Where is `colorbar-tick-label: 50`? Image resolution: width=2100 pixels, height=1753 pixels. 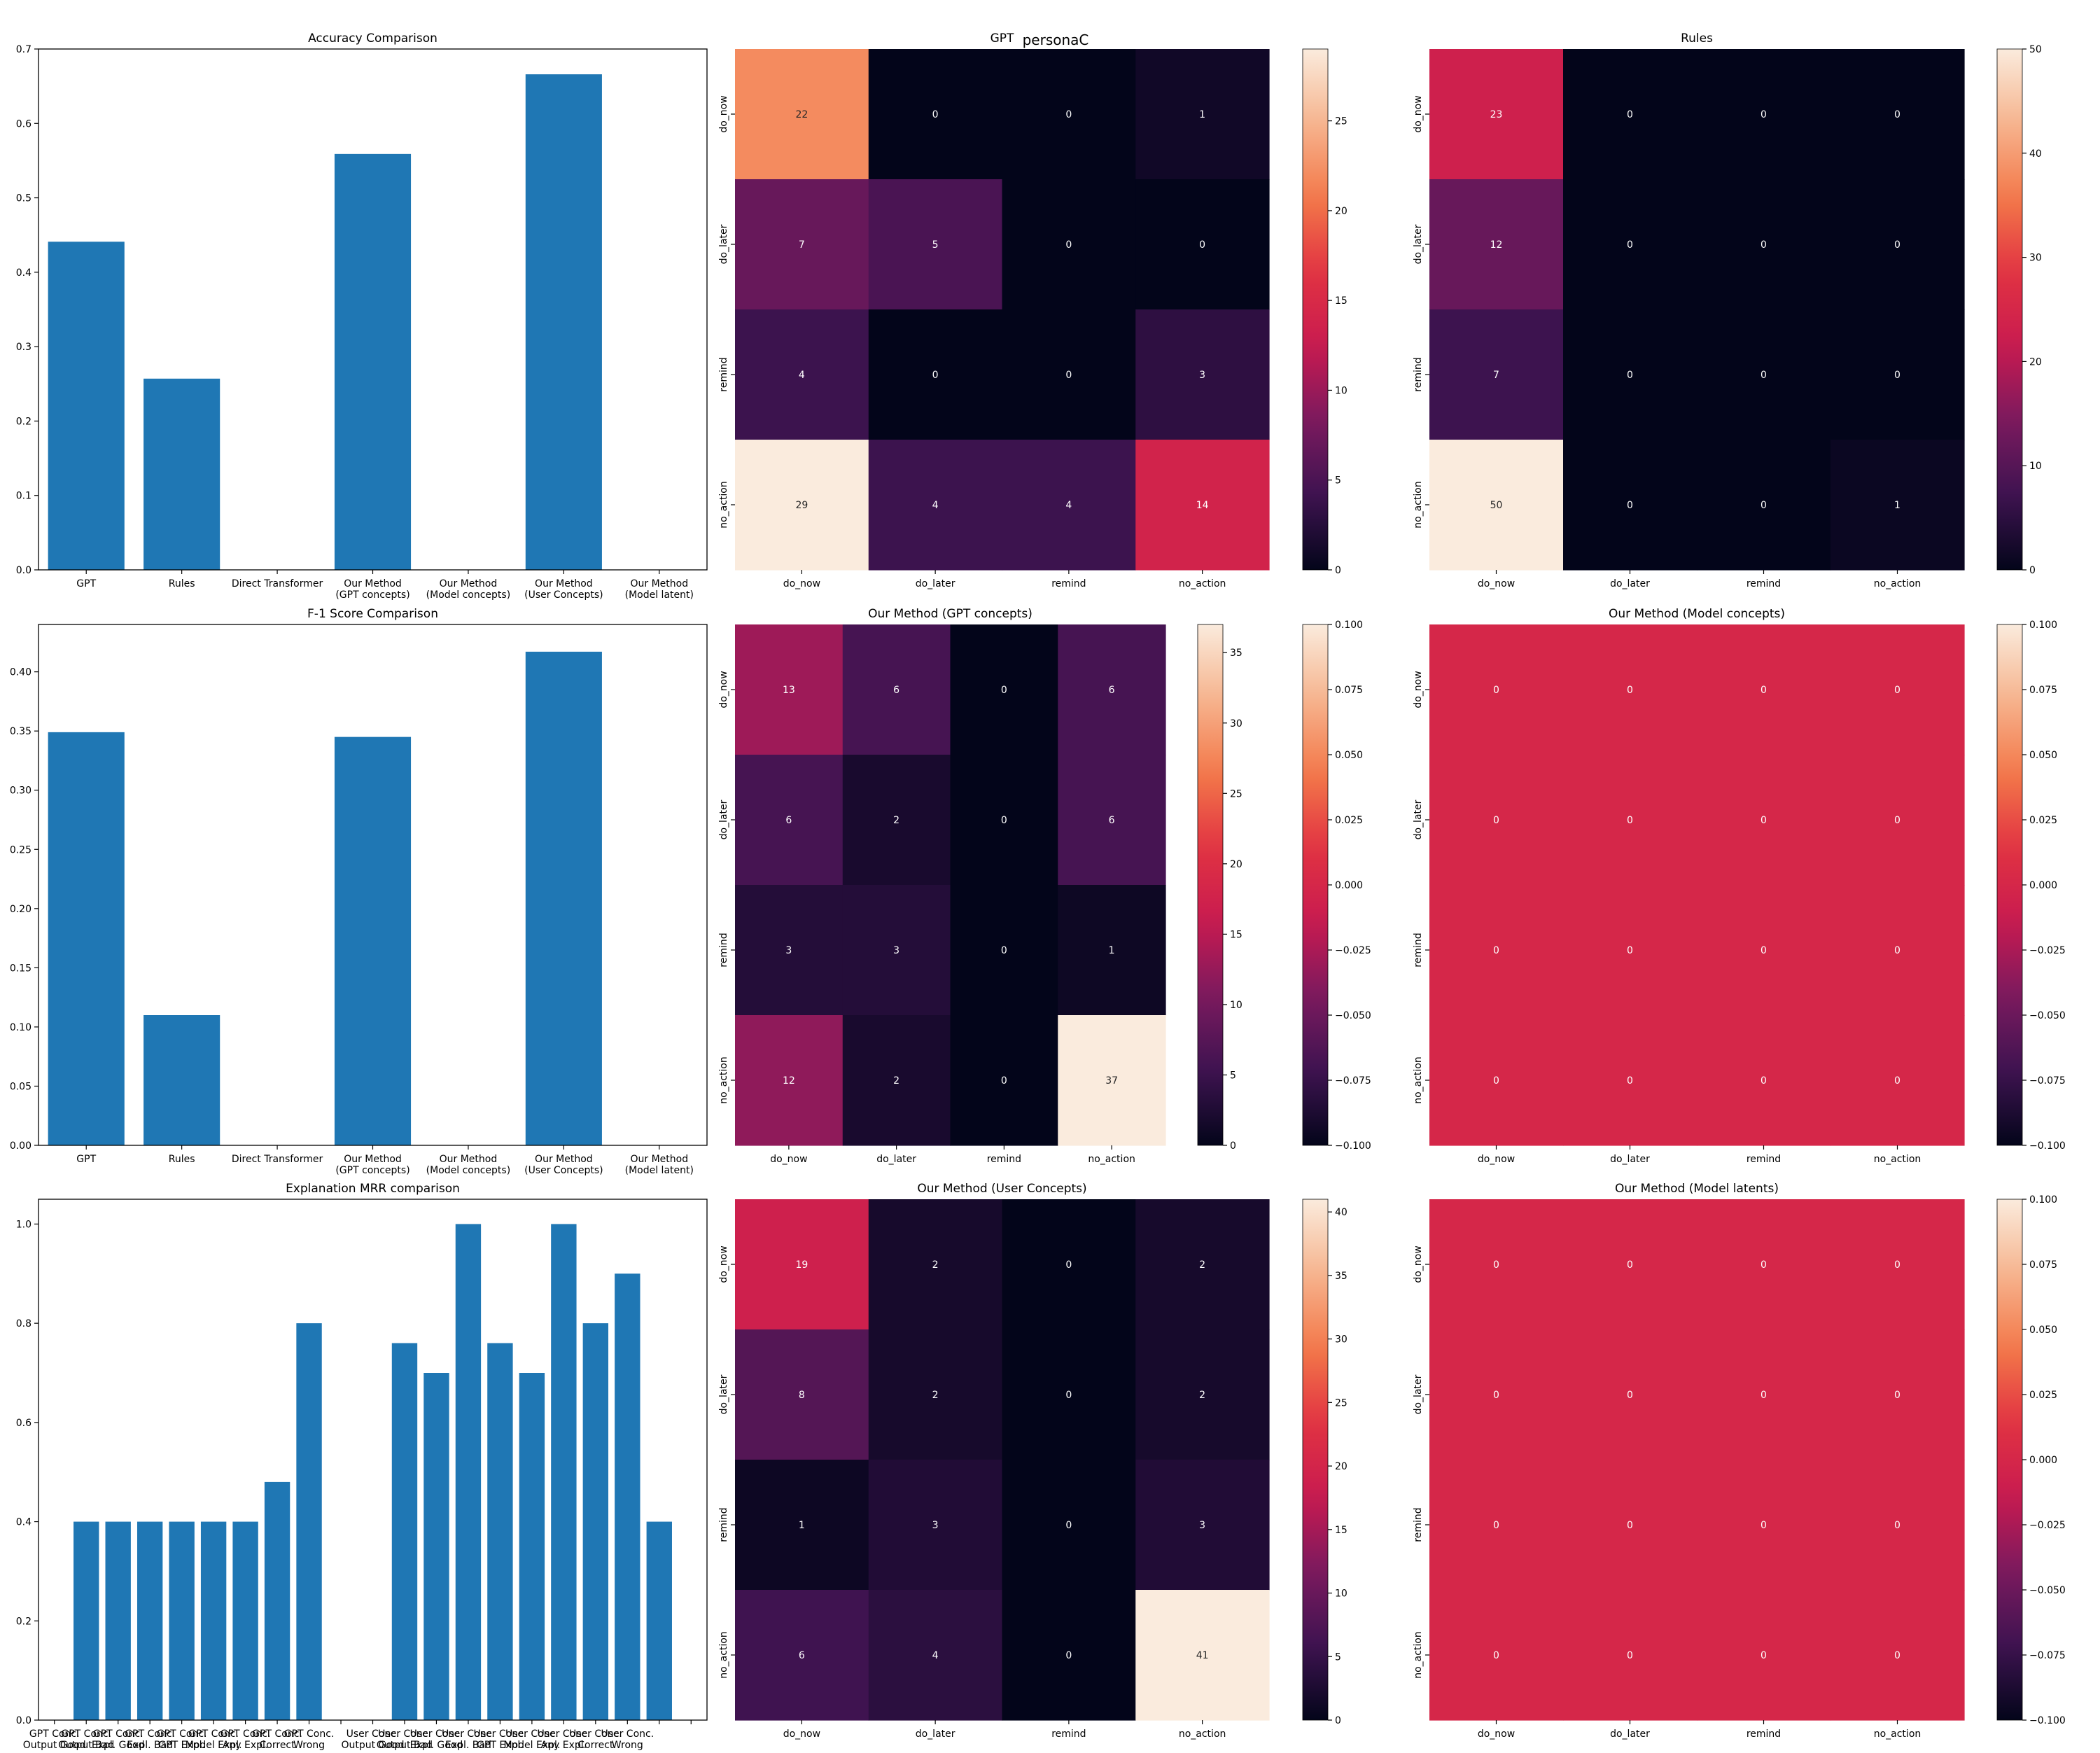
colorbar-tick-label: 50 is located at coordinates (2035, 49).